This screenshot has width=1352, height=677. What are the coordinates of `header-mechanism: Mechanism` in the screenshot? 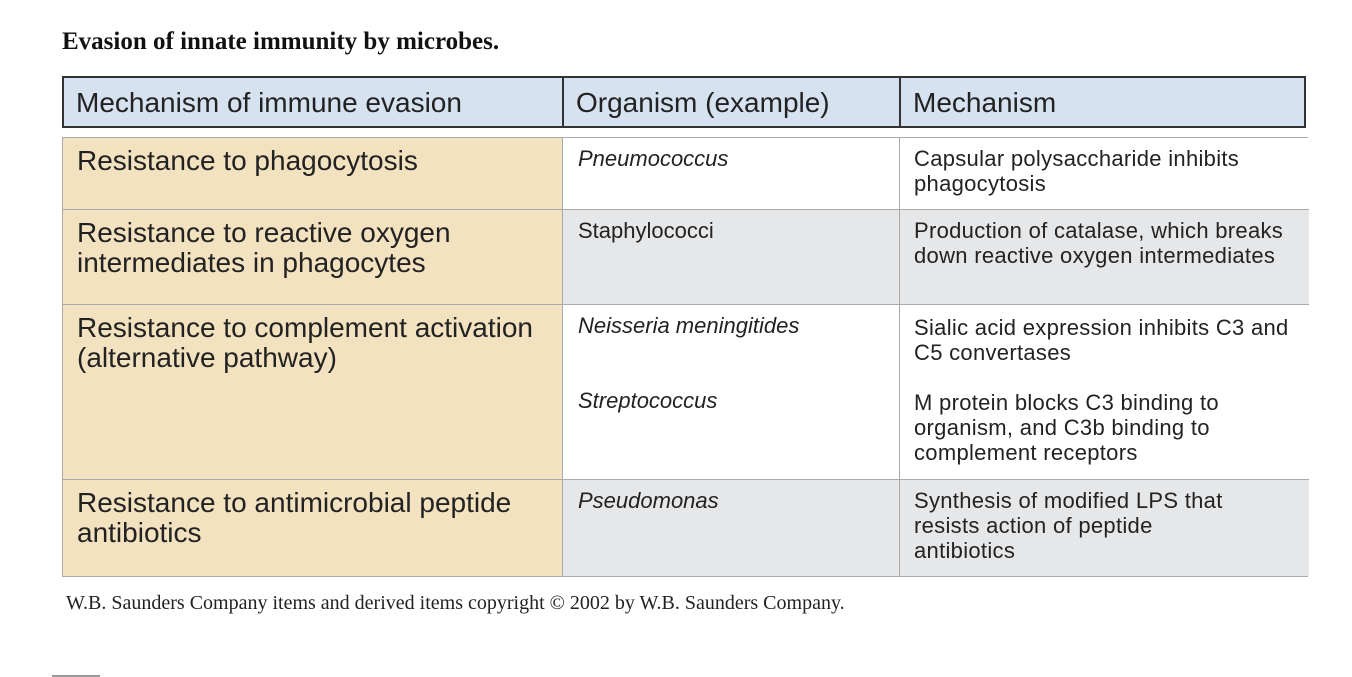 It's located at (985, 102).